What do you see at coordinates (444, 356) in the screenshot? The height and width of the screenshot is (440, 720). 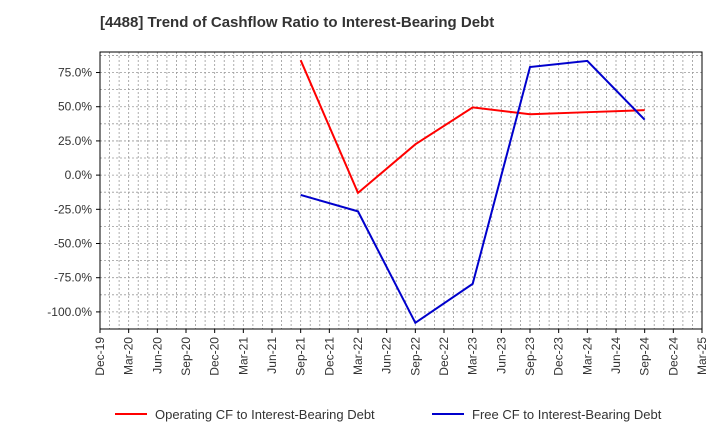 I see `x-tick-label: Dec-22` at bounding box center [444, 356].